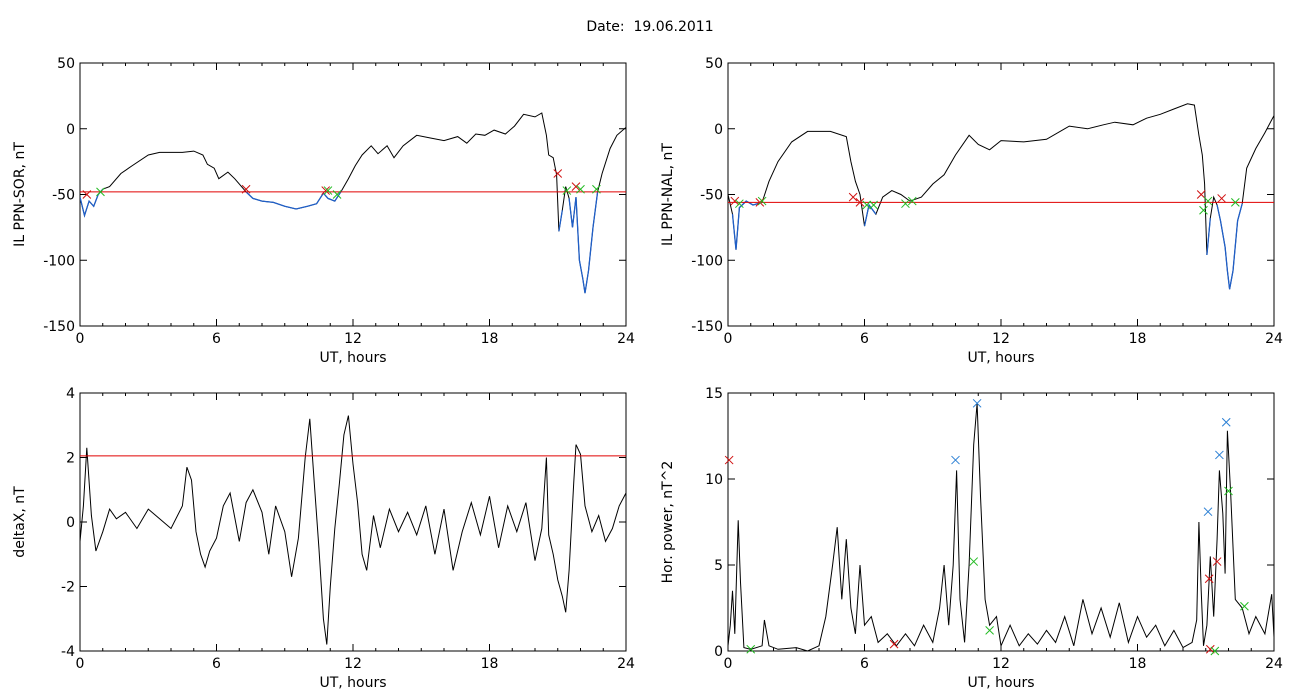 This screenshot has width=1300, height=700. I want to click on date-header: Date: 19.06.2011, so click(650, 27).